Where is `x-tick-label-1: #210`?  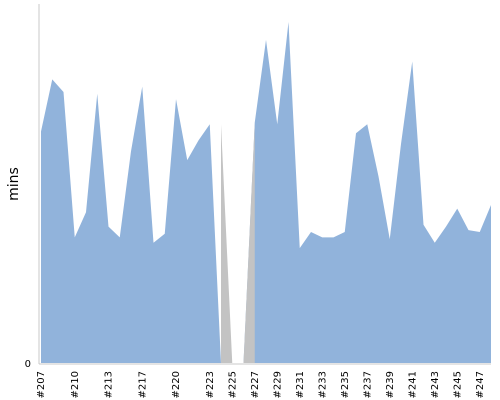
x-tick-label-1: #210 is located at coordinates (75, 384).